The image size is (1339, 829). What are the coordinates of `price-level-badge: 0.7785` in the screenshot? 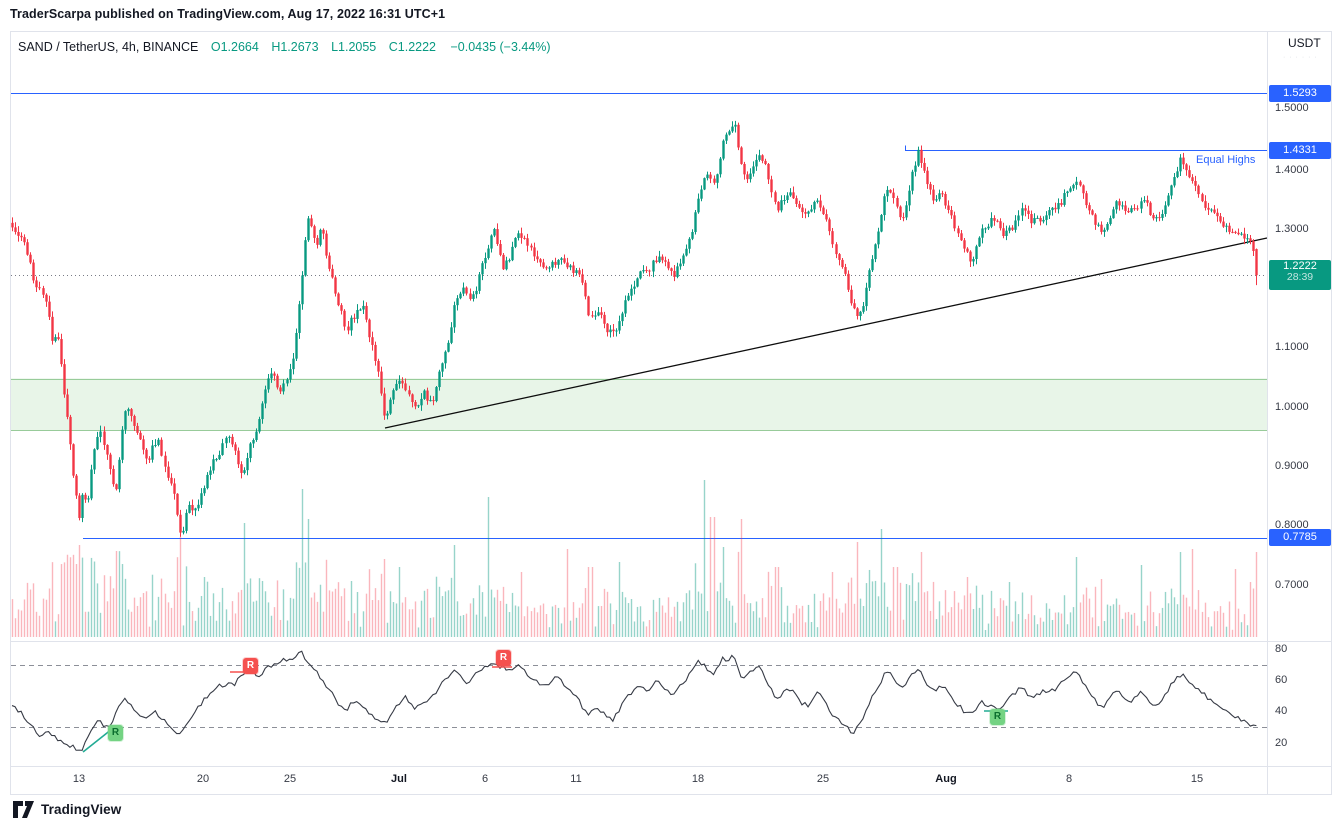 It's located at (1300, 538).